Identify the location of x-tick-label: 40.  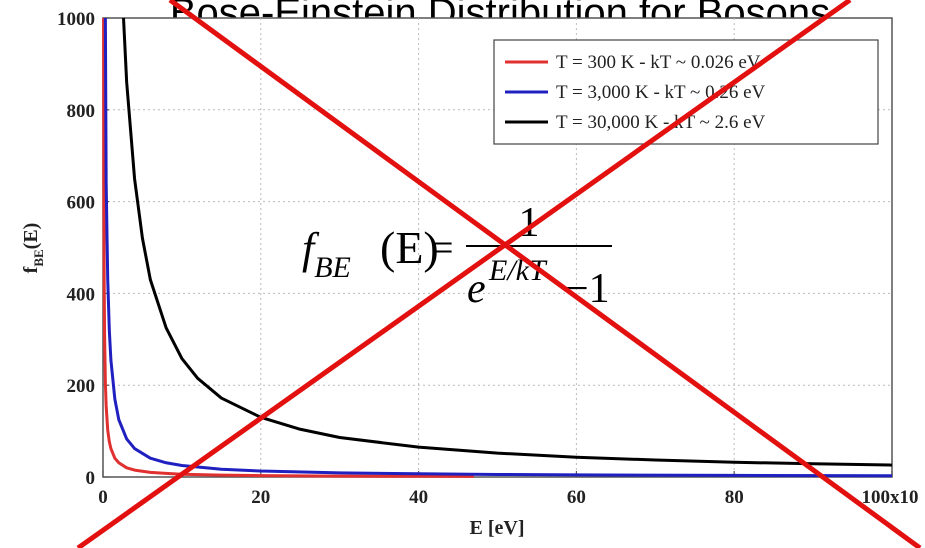
(418, 497).